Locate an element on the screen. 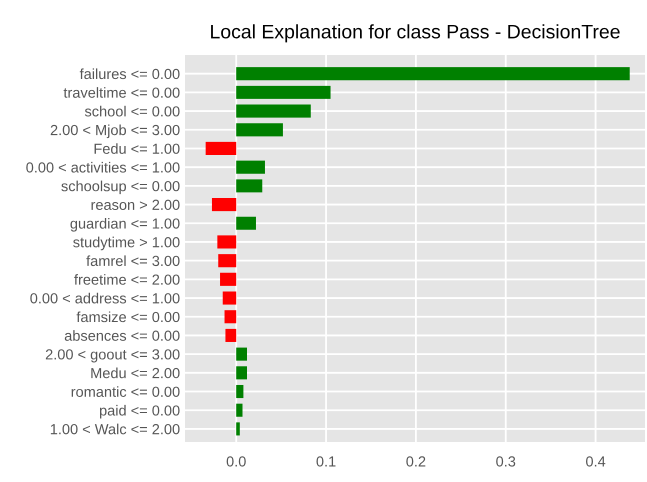 This screenshot has height=482, width=647. y-tick-label: 0.00 < address <= 1.00 is located at coordinates (105, 298).